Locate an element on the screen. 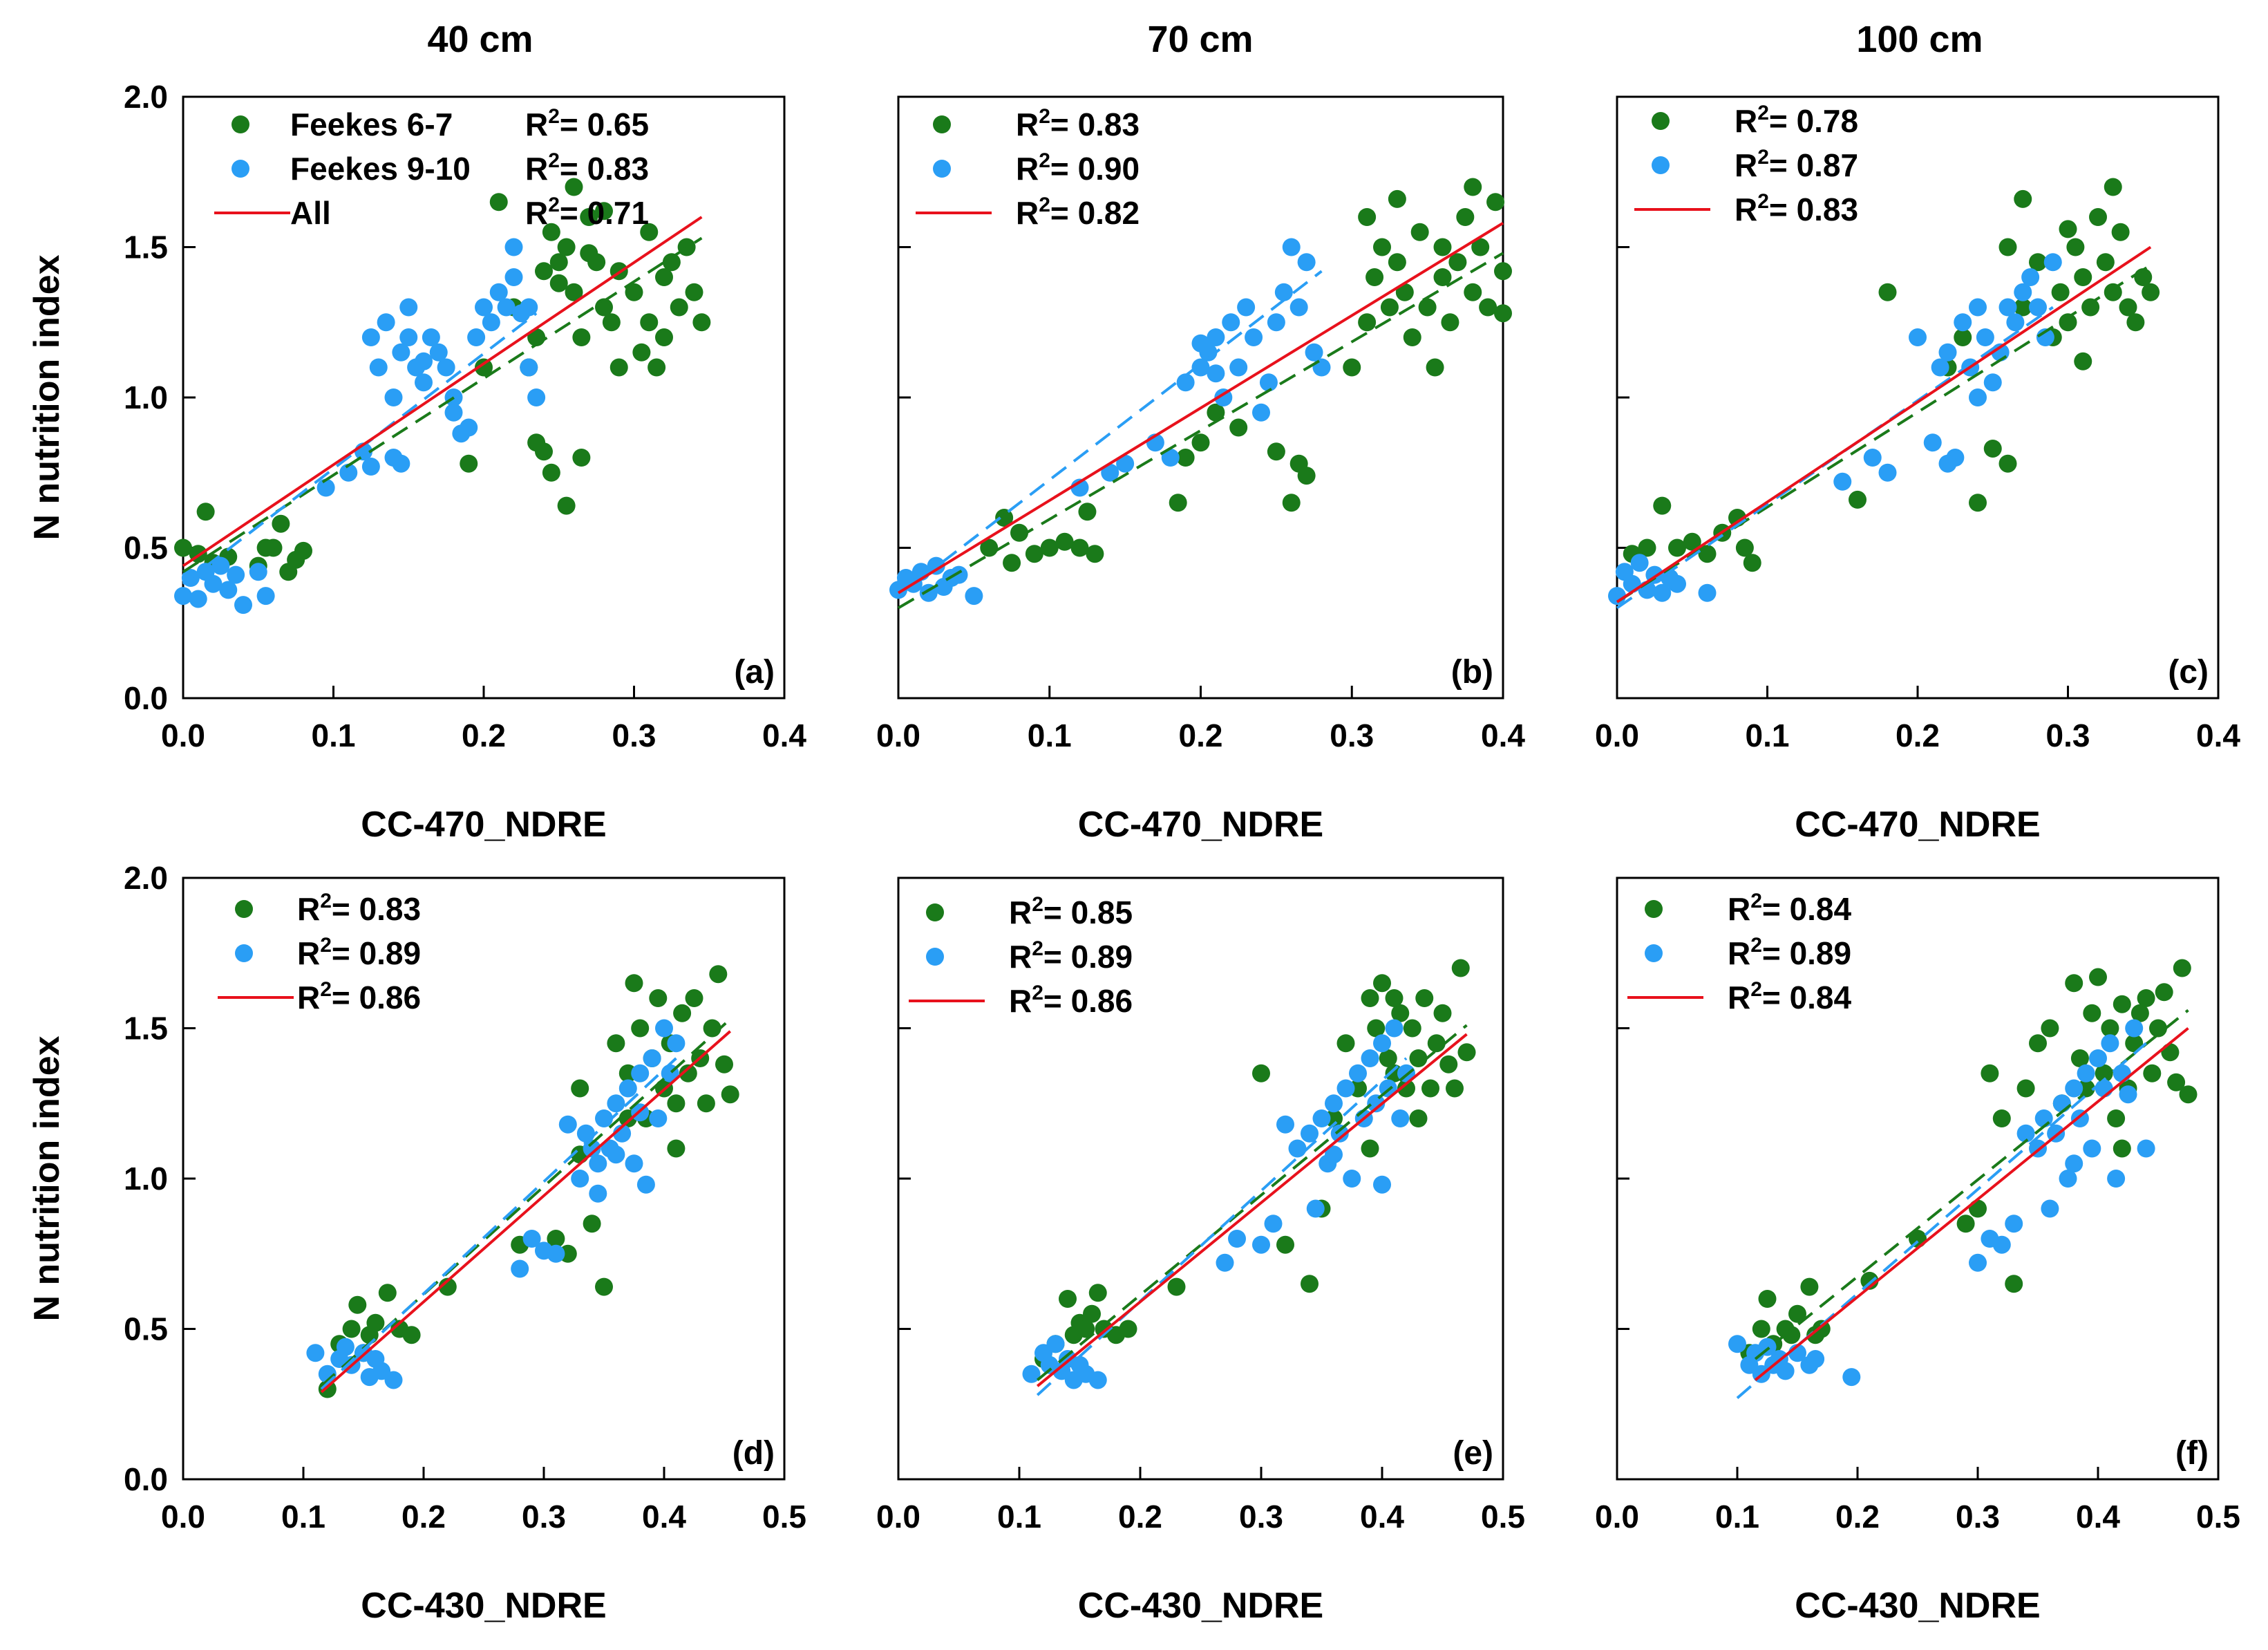 The height and width of the screenshot is (1650, 2268). y-tick-label: 1.0 is located at coordinates (146, 397).